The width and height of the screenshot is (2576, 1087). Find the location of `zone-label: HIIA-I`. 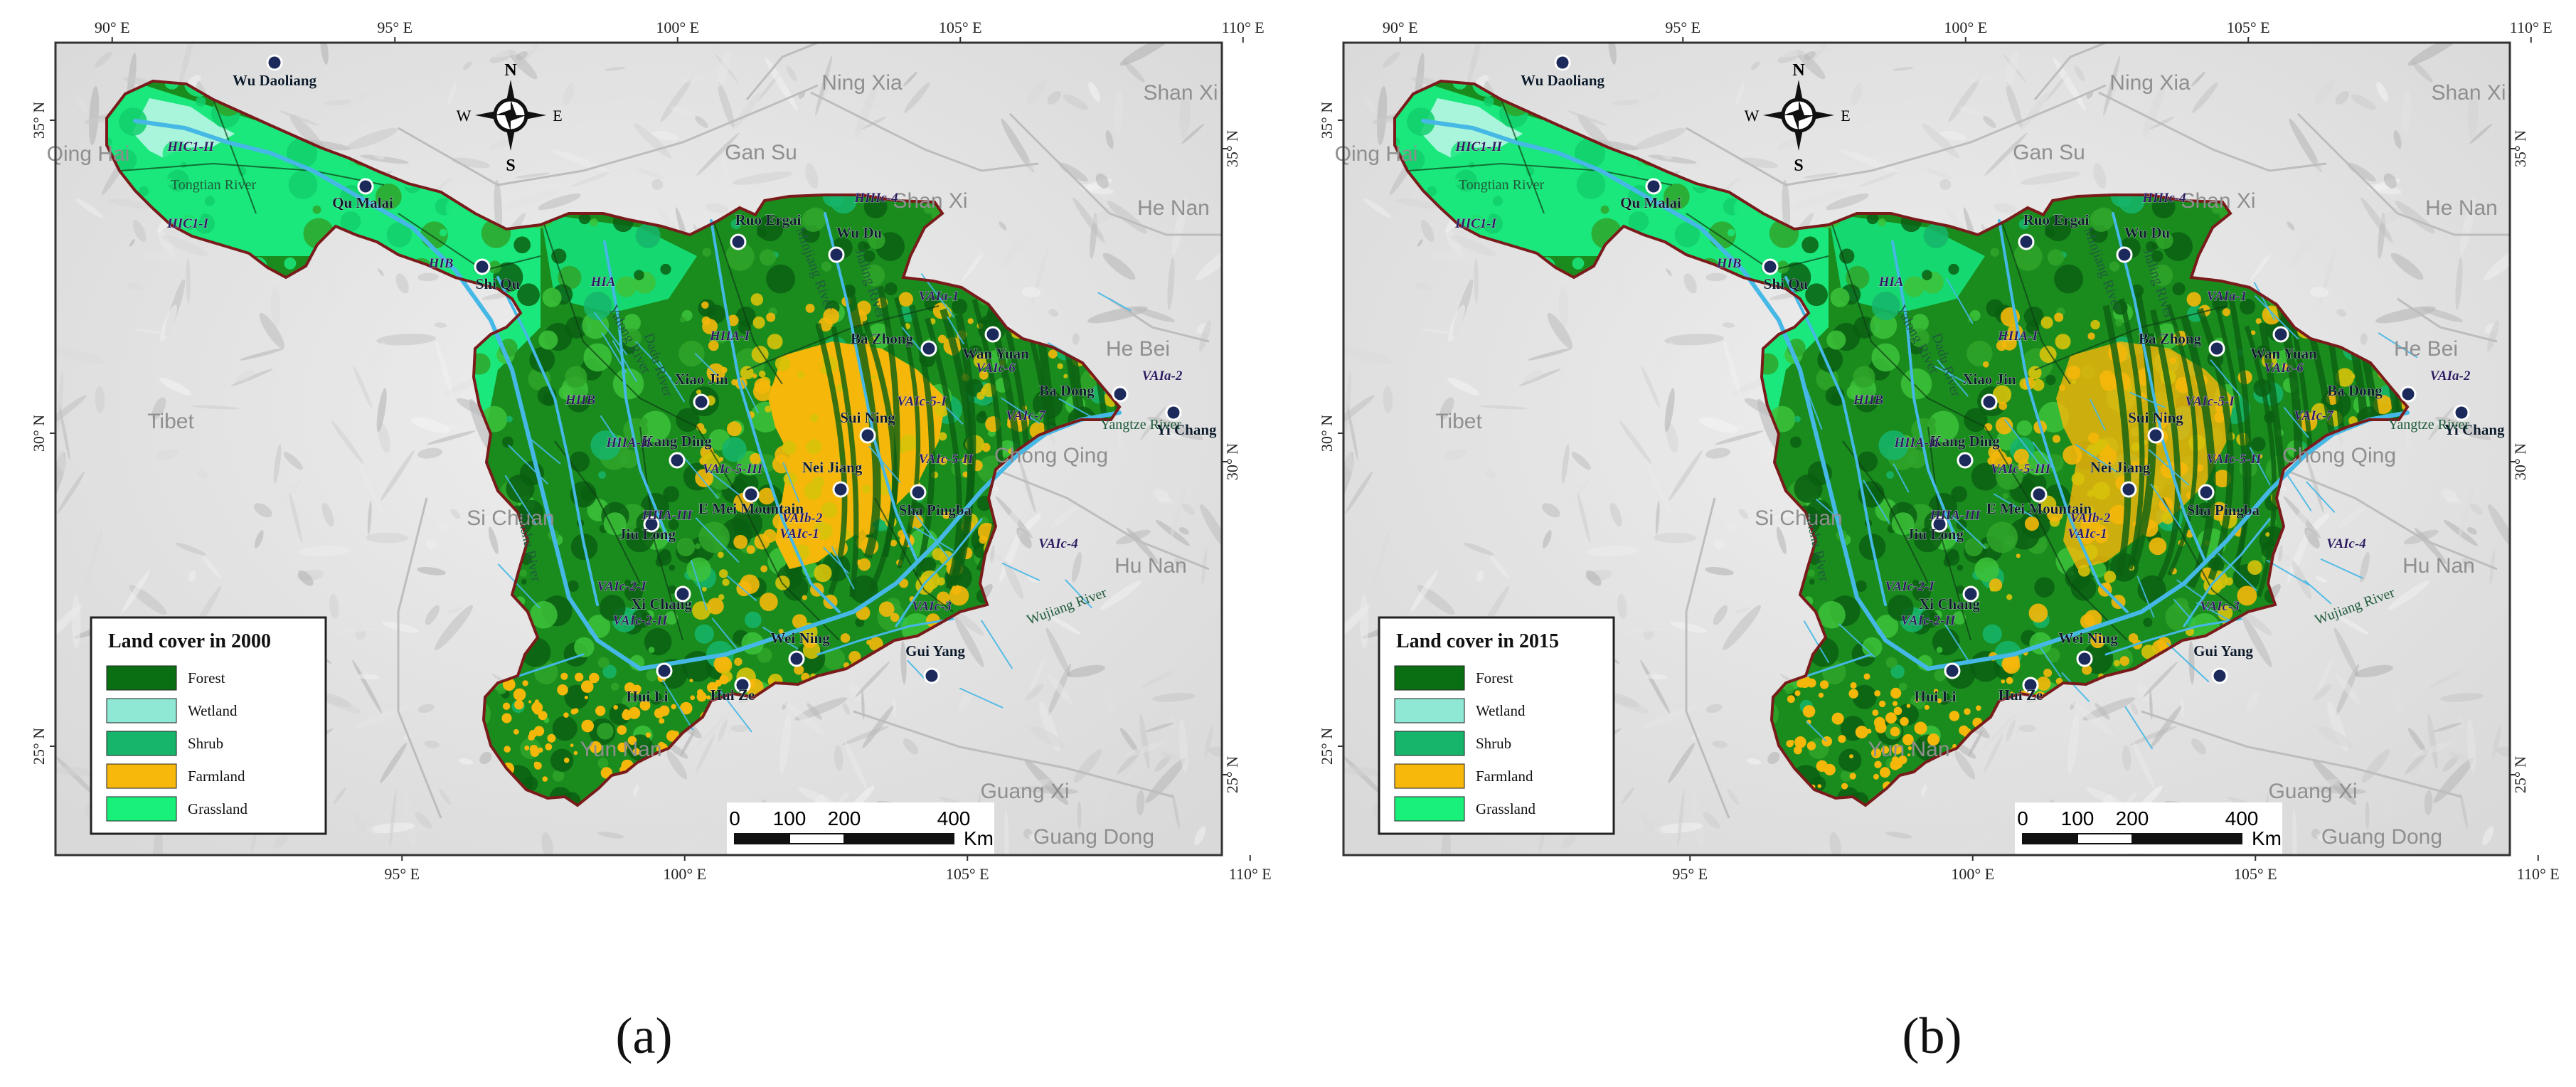

zone-label: HIIA-I is located at coordinates (2017, 336).